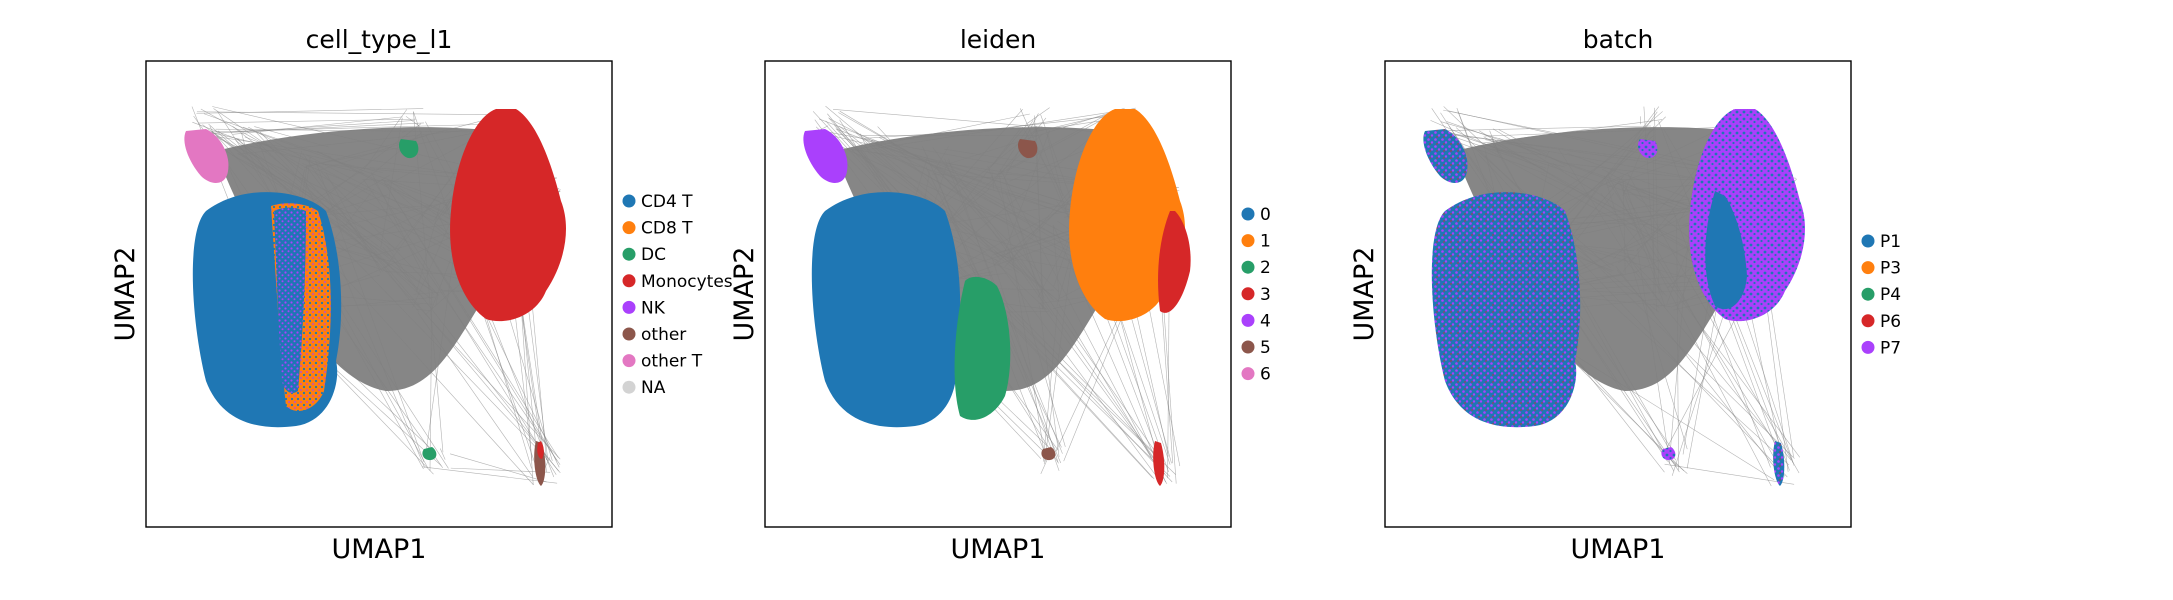 The image size is (2173, 600). What do you see at coordinates (687, 282) in the screenshot?
I see `panel-1-legend-label: Monocytes` at bounding box center [687, 282].